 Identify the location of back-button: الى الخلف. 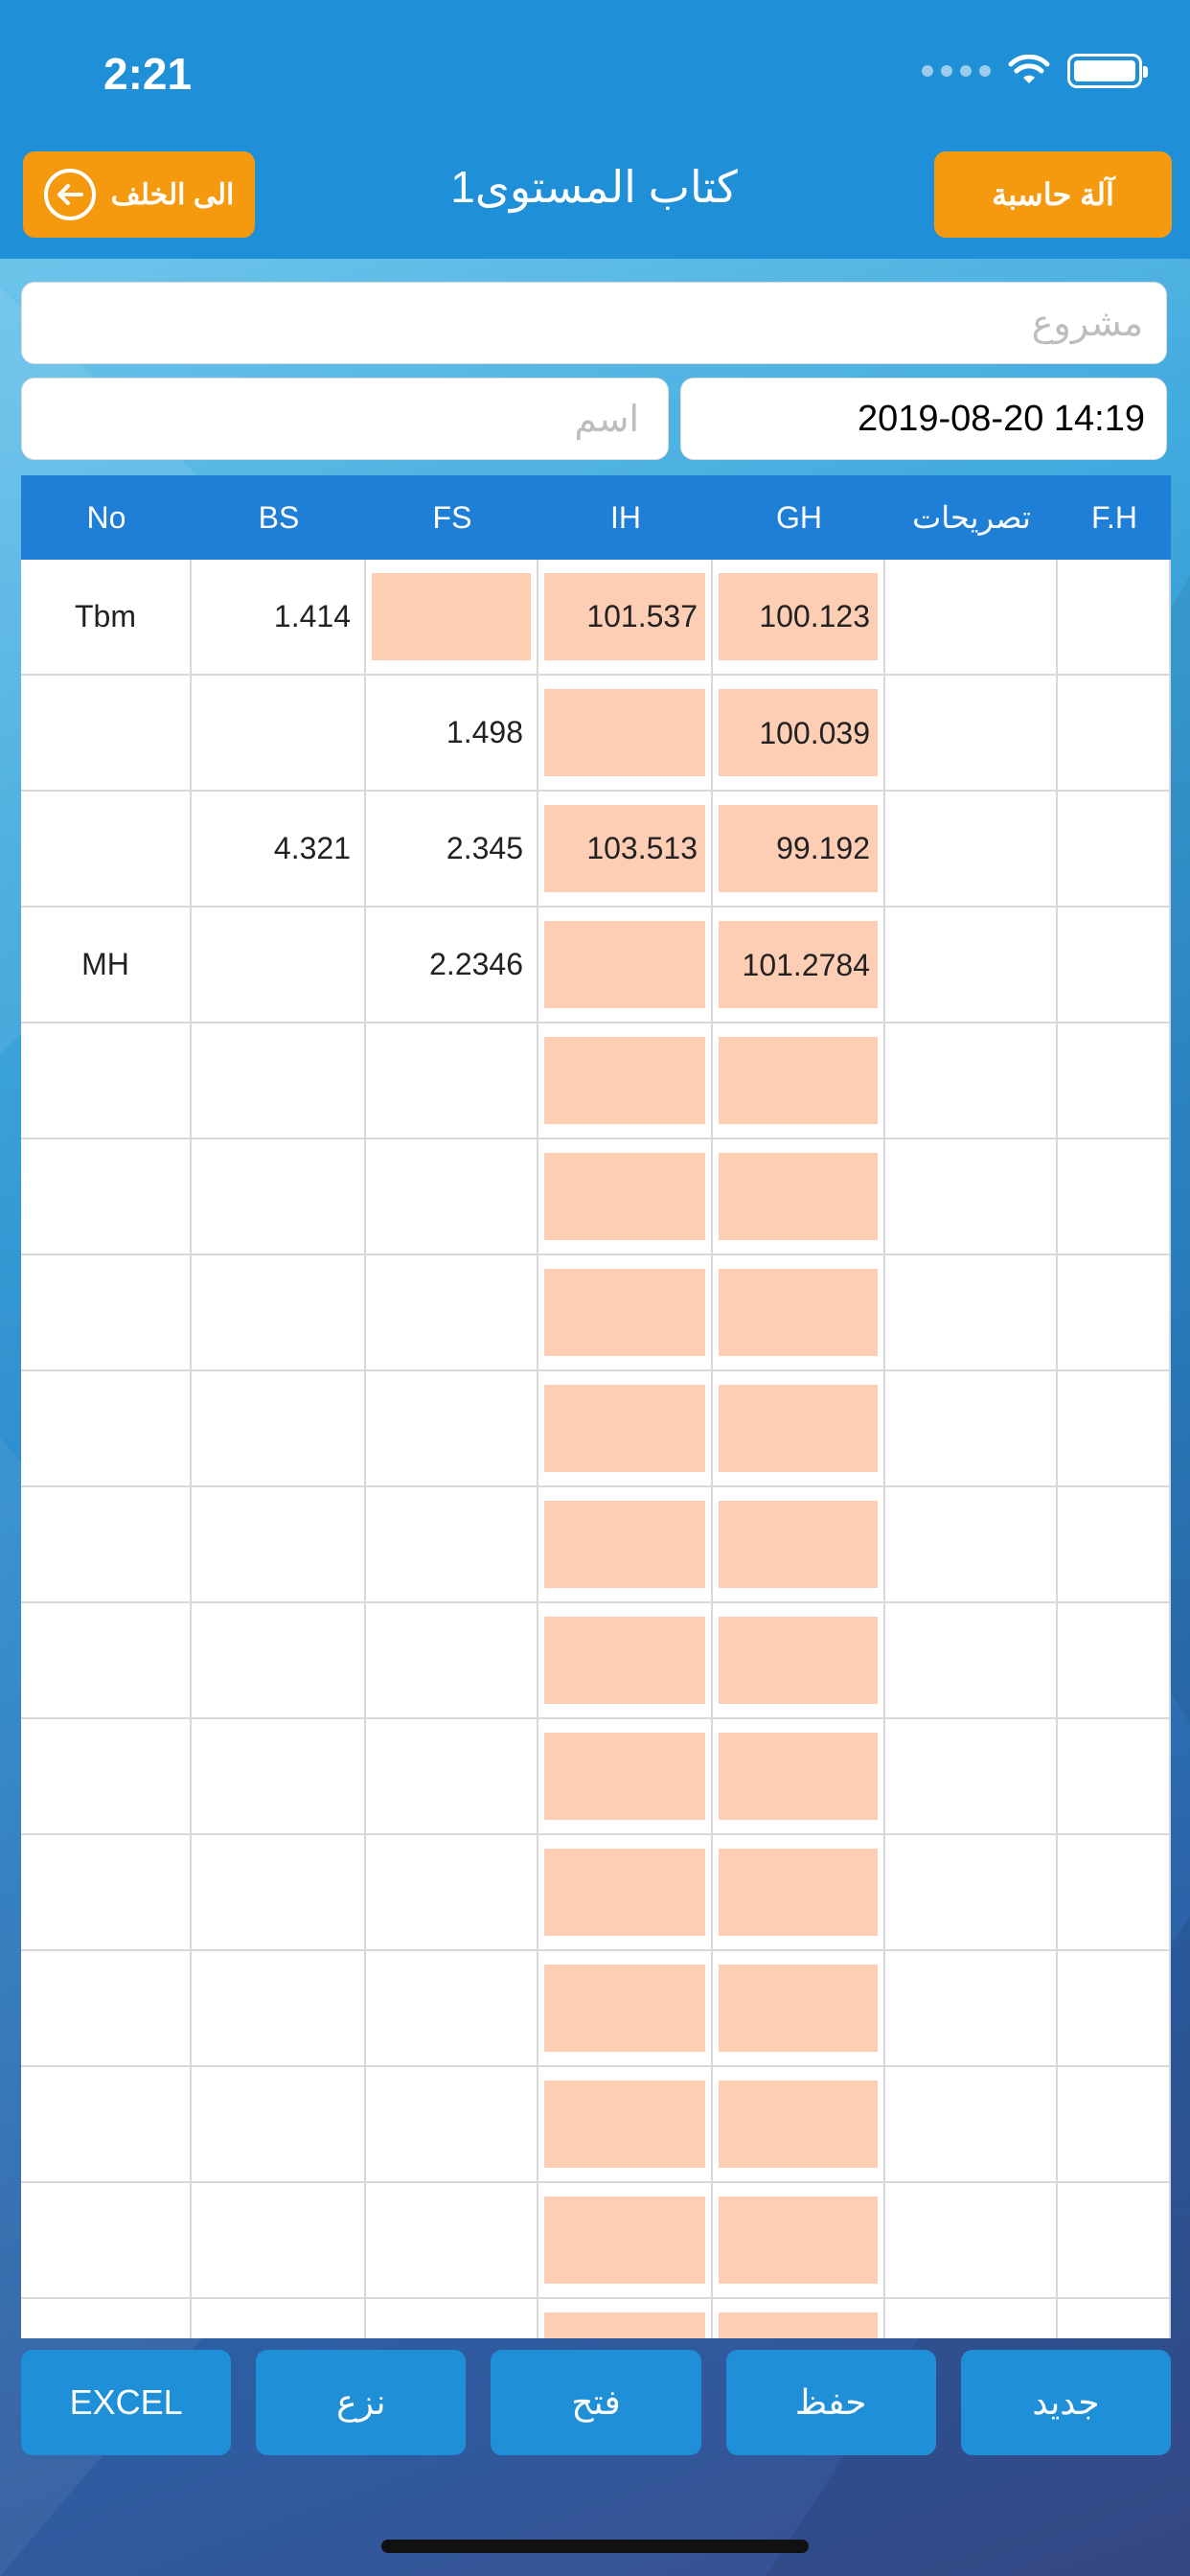
(139, 194).